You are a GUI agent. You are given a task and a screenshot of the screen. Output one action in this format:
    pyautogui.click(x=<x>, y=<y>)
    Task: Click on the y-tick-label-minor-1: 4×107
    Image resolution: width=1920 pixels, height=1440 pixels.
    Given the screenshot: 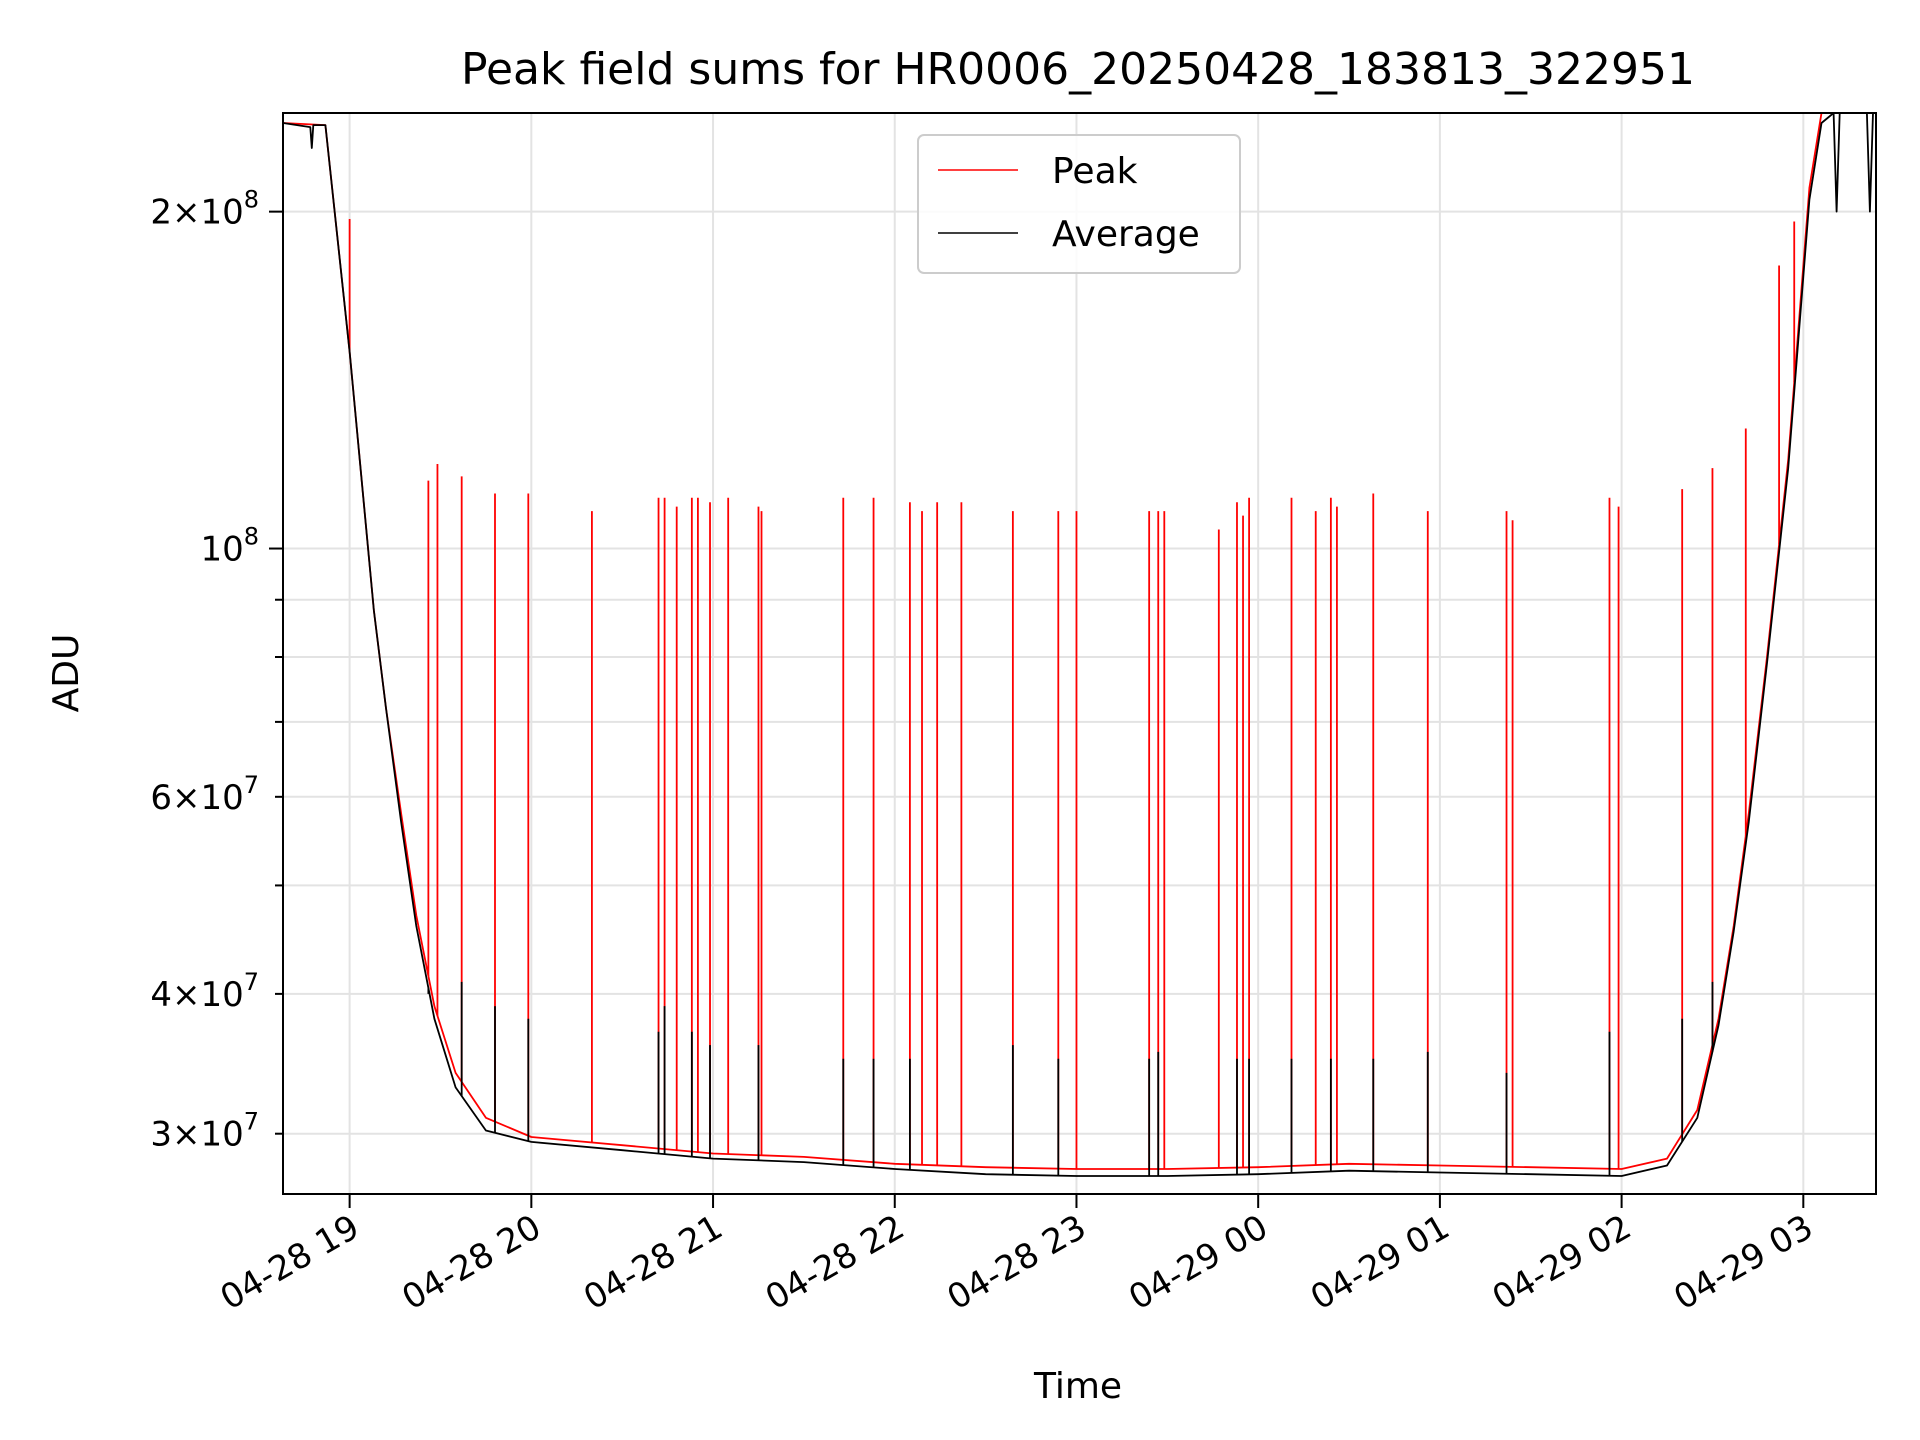 What is the action you would take?
    pyautogui.click(x=204, y=991)
    